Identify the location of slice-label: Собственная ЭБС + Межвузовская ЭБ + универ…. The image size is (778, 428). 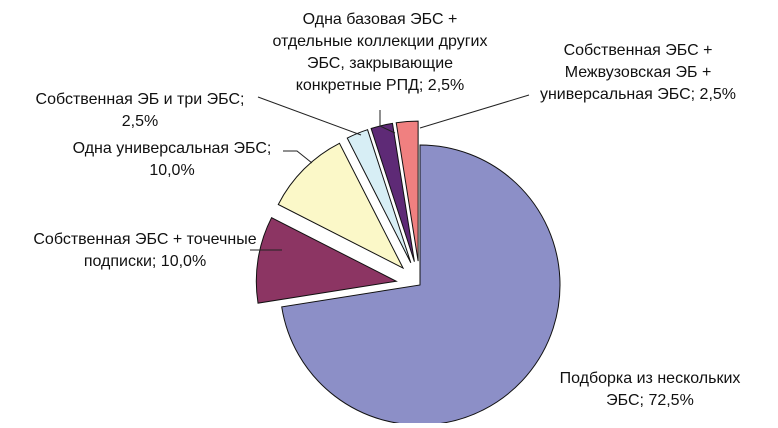
(638, 72).